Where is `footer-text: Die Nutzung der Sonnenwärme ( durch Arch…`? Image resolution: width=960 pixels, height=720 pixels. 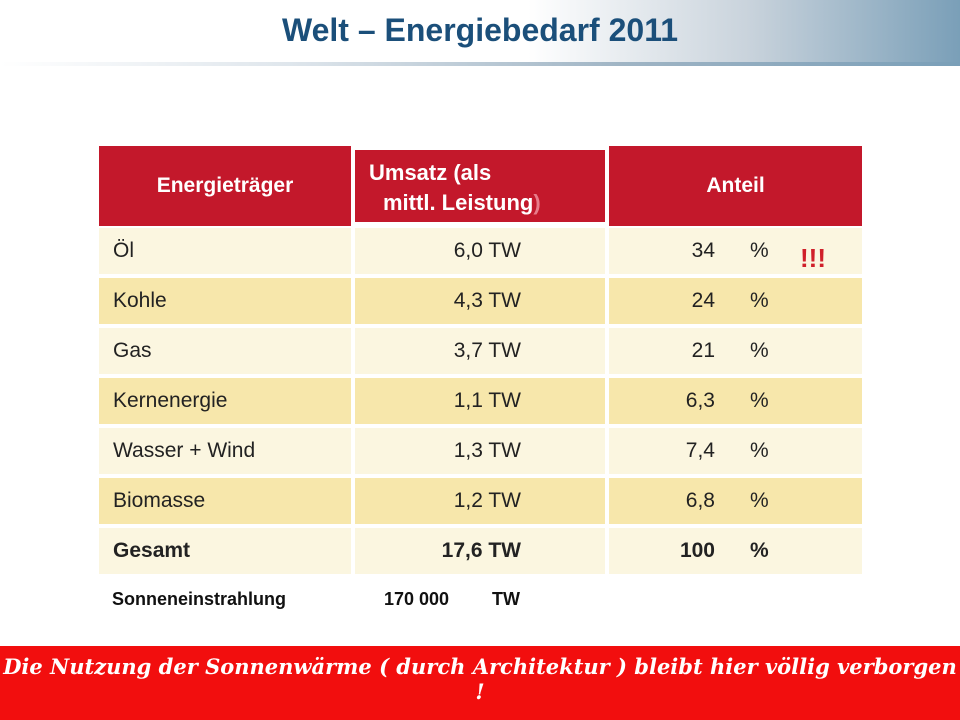 footer-text: Die Nutzung der Sonnenwärme ( durch Arch… is located at coordinates (480, 679).